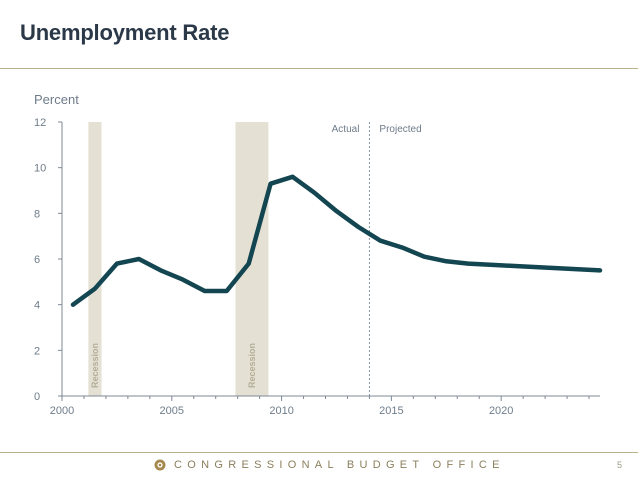 The width and height of the screenshot is (638, 479). What do you see at coordinates (37, 306) in the screenshot?
I see `y-tick-label: 4` at bounding box center [37, 306].